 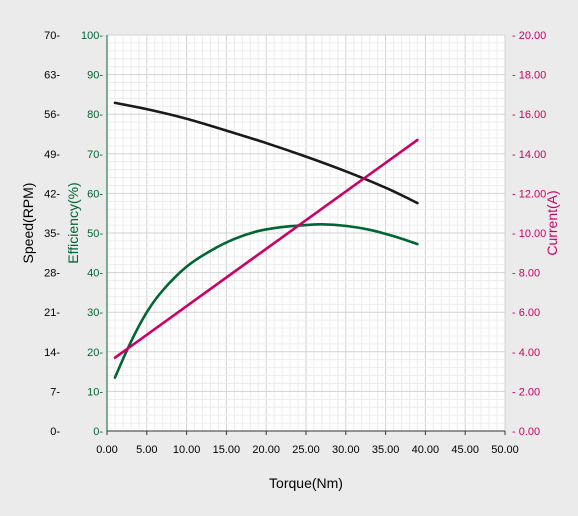 What do you see at coordinates (52, 36) in the screenshot?
I see `speed-tick-label: 70-` at bounding box center [52, 36].